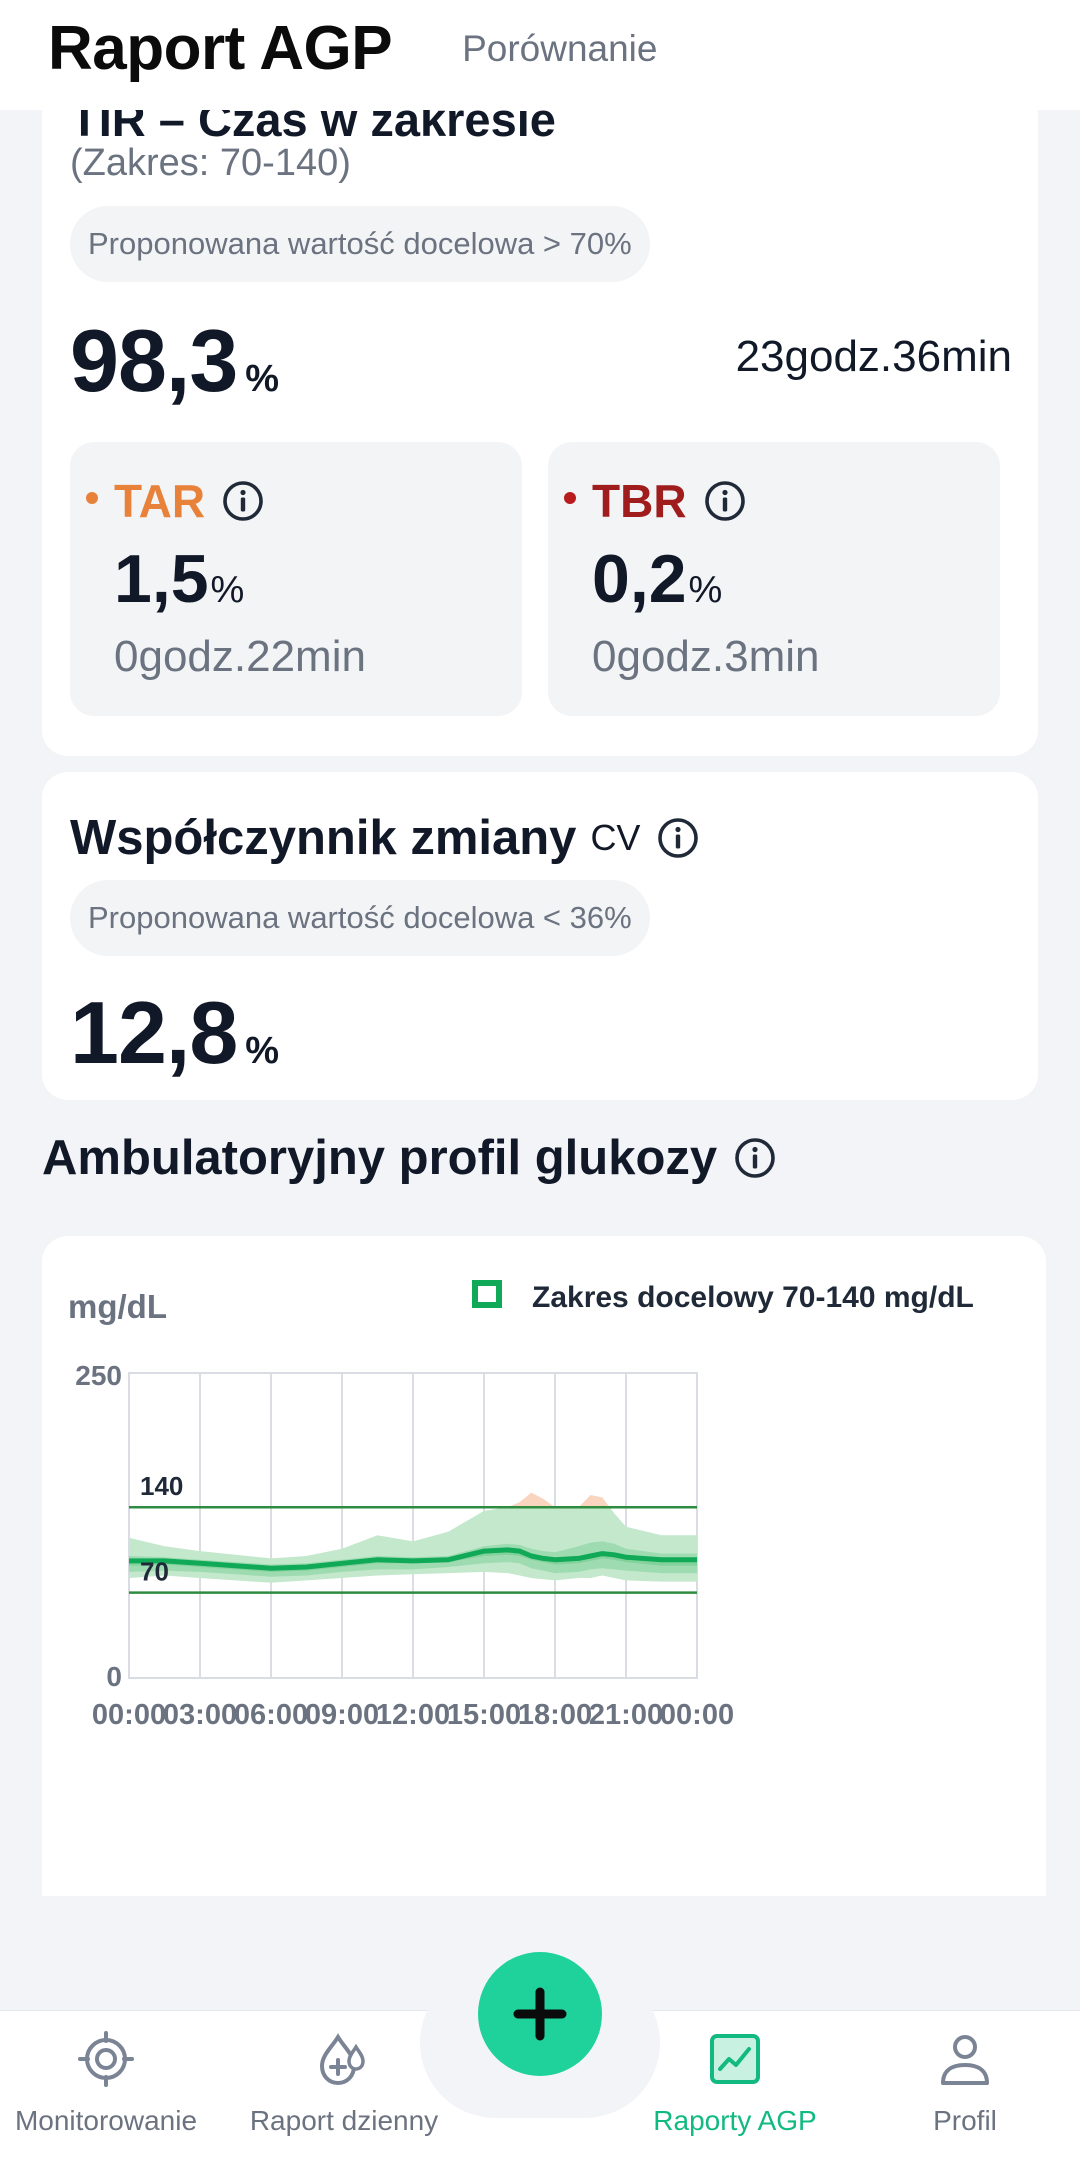 The width and height of the screenshot is (1080, 2171). I want to click on x-tick-label: 12:00, so click(413, 1715).